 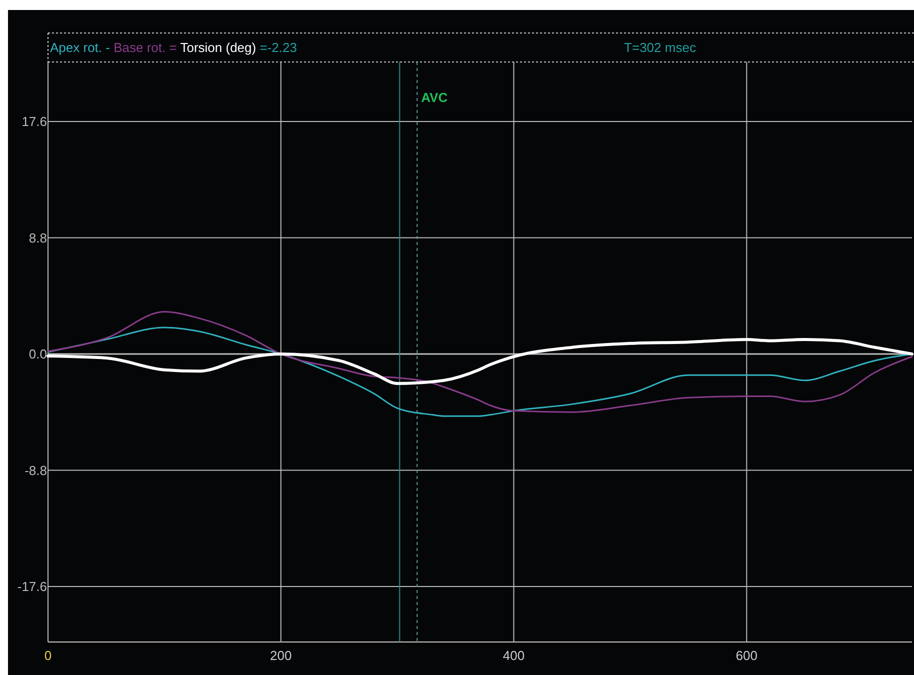 I want to click on text: T=302 msec, so click(x=660, y=47).